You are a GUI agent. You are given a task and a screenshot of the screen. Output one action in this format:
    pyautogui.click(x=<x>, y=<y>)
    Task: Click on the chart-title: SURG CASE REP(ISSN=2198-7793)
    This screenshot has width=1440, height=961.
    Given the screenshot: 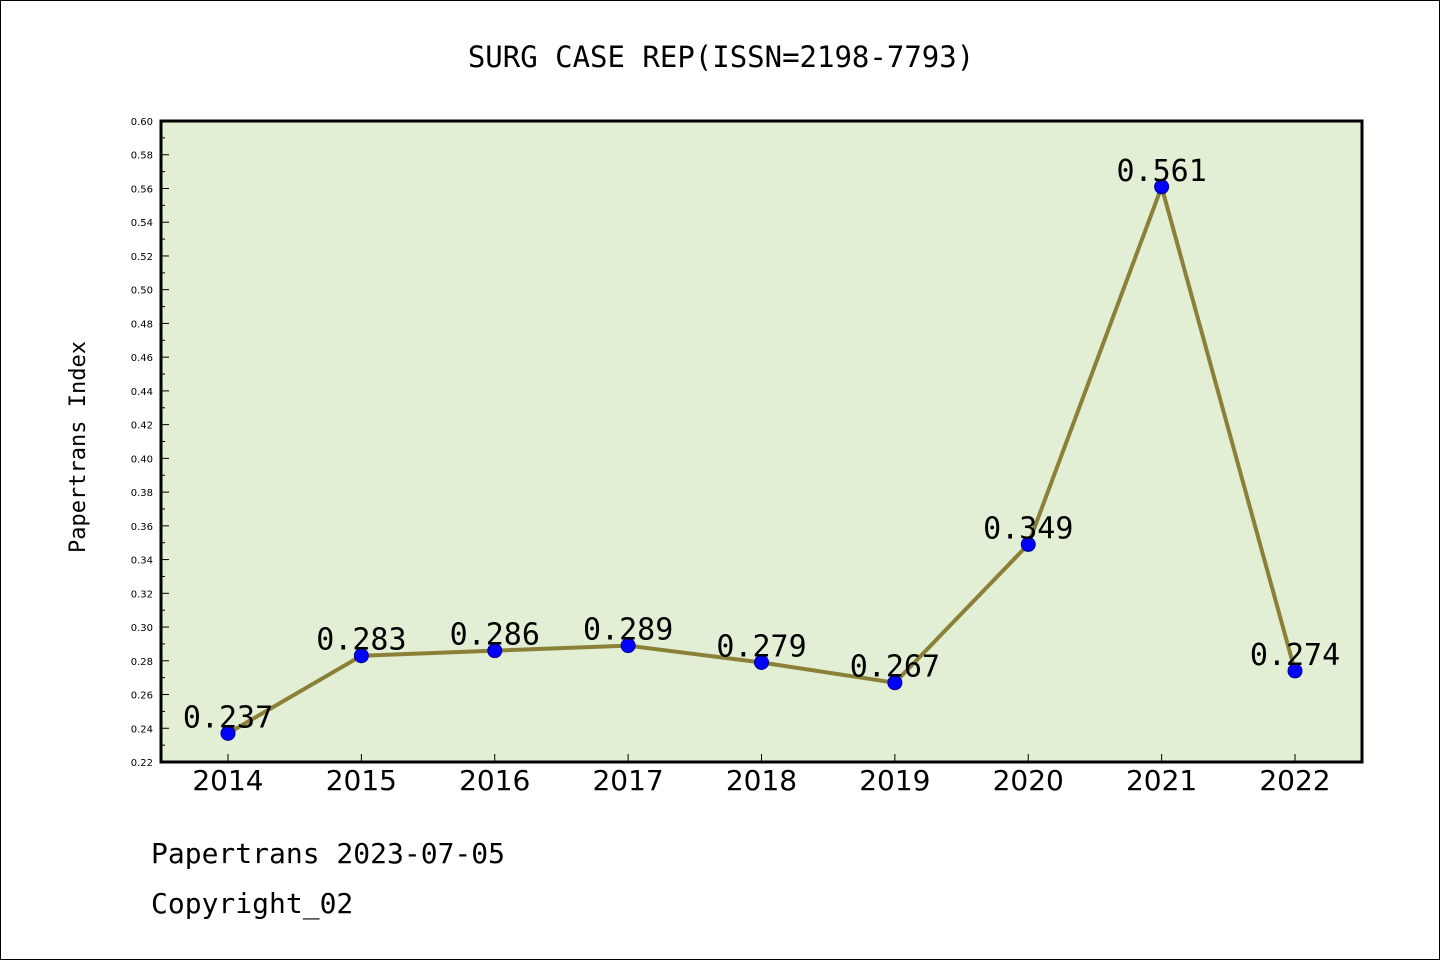 What is the action you would take?
    pyautogui.click(x=721, y=57)
    